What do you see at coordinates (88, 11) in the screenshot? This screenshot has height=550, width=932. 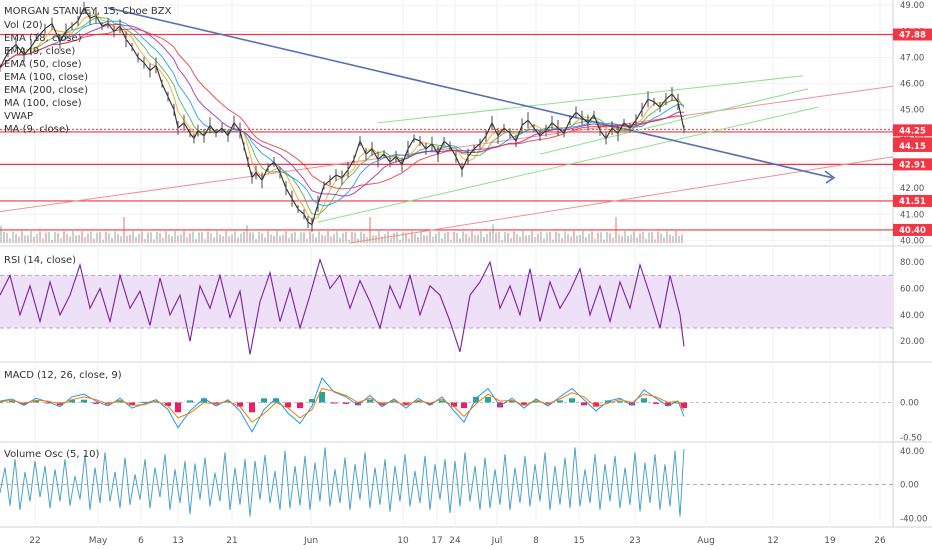 I see `chart-title: MORGAN STANLEY, 15, Cboe BZX` at bounding box center [88, 11].